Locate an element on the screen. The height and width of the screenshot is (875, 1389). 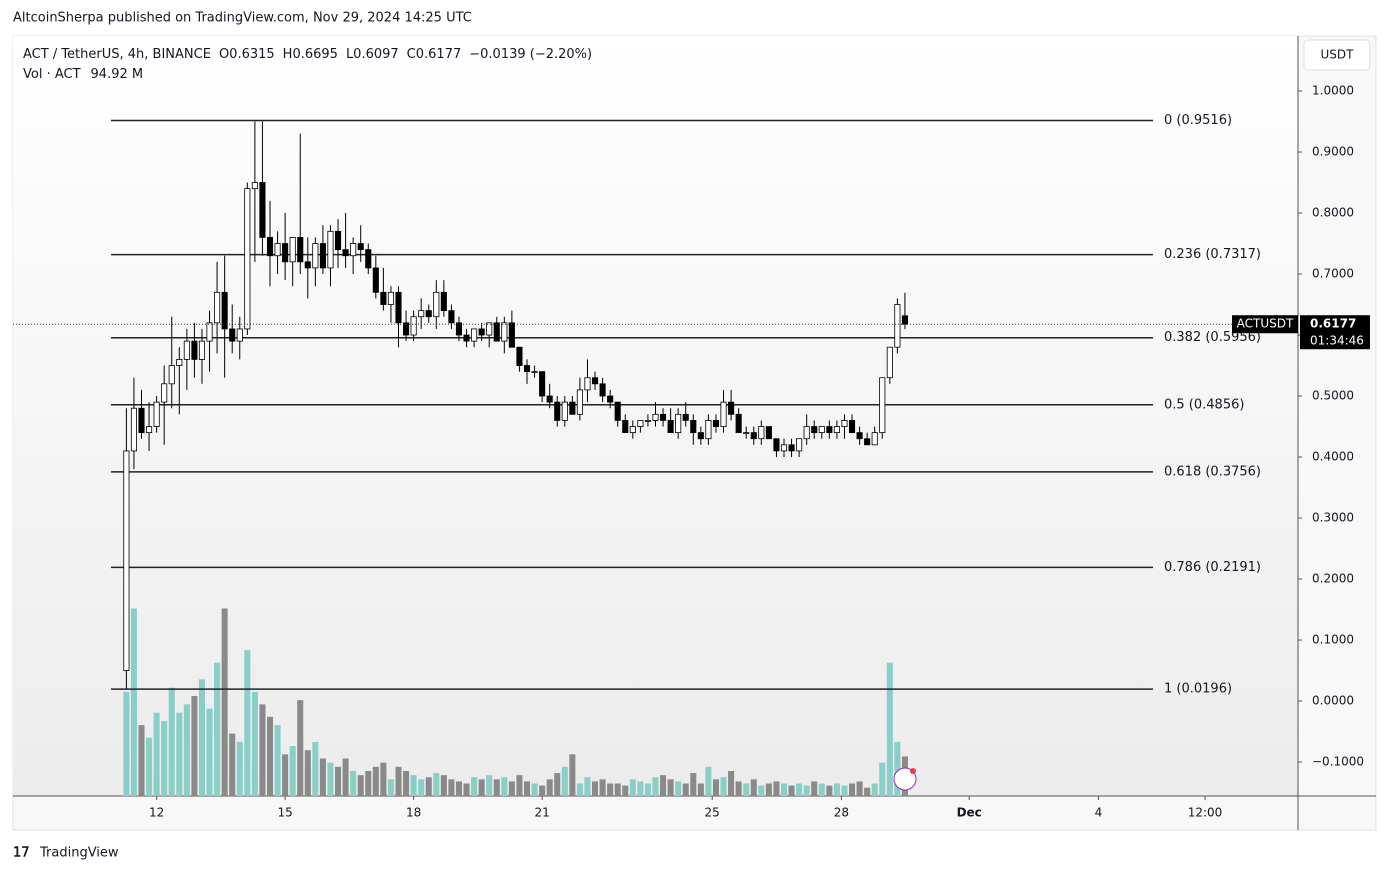
fib-label: 0.236 (0.7317) is located at coordinates (1212, 254).